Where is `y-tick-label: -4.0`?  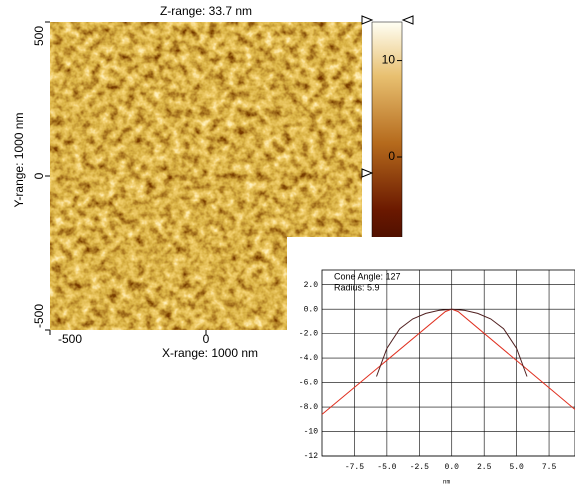 y-tick-label: -4.0 is located at coordinates (308, 358).